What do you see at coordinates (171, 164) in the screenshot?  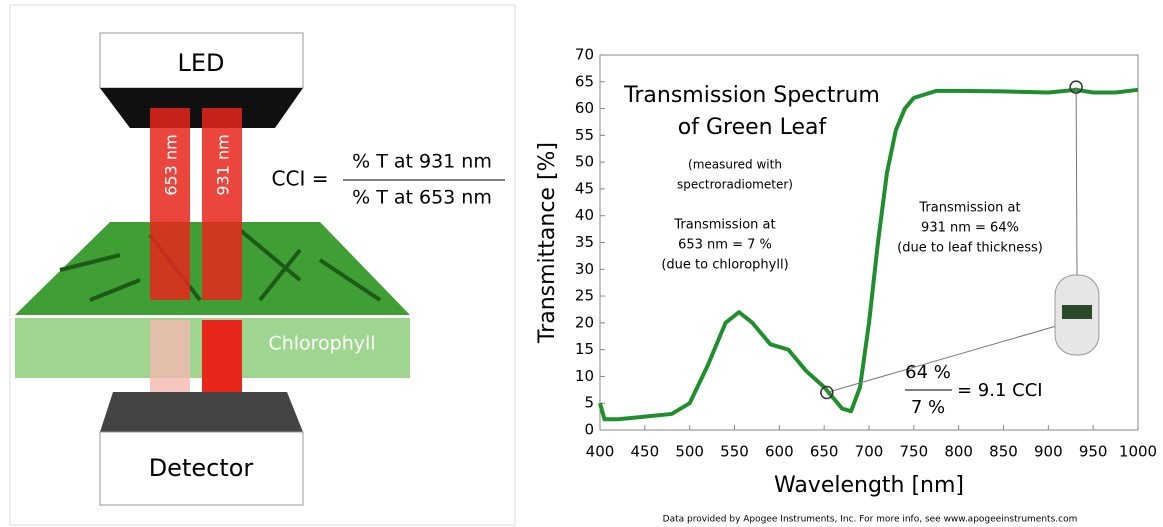 I see `beam-label: 653 nm` at bounding box center [171, 164].